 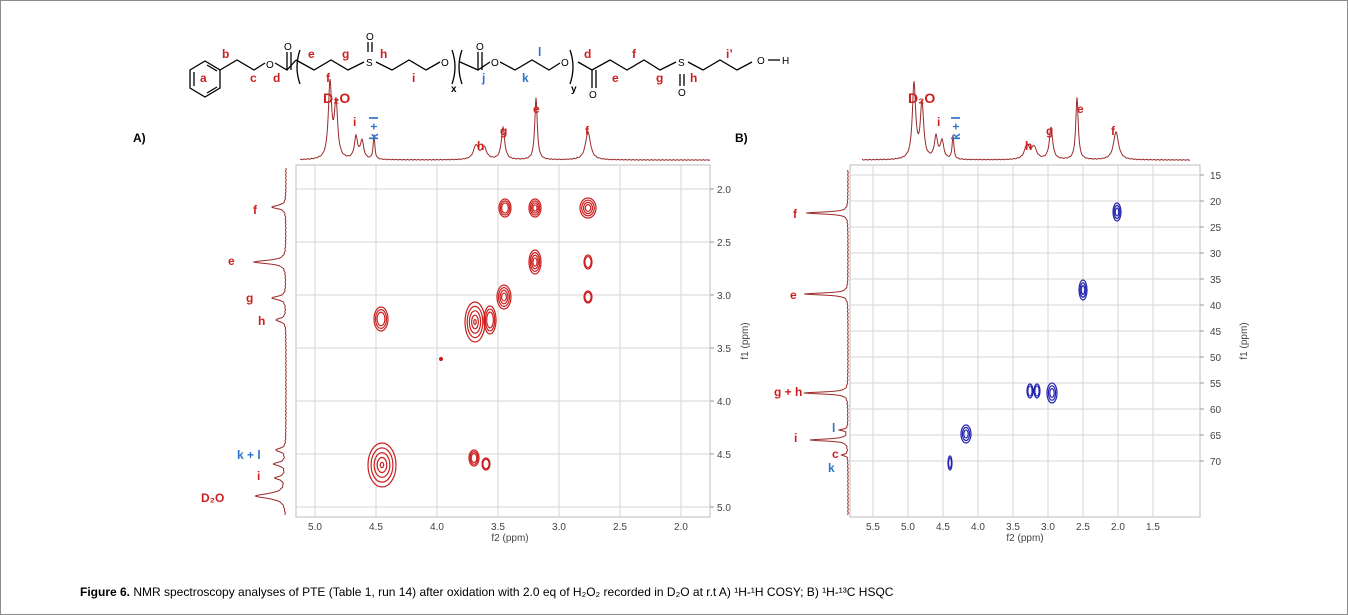 What do you see at coordinates (1024, 538) in the screenshot?
I see `x-axis-label: f2 (ppm)` at bounding box center [1024, 538].